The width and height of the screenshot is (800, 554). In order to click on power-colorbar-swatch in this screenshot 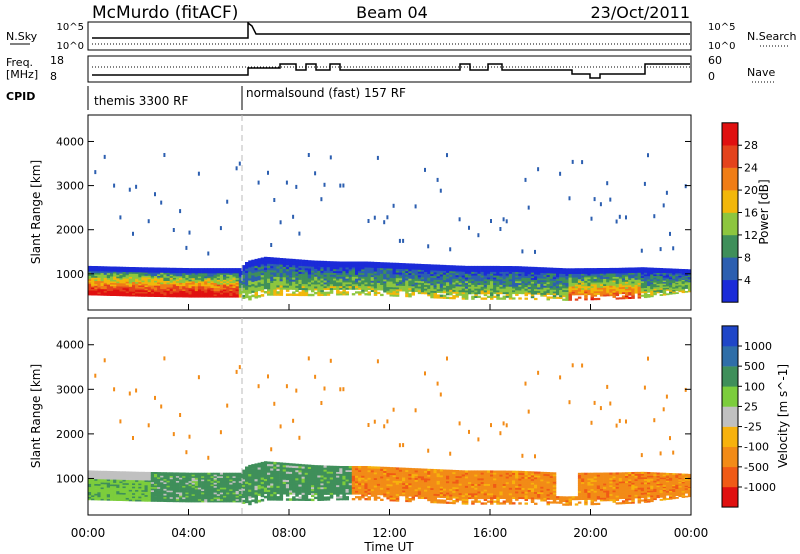, I will do `click(730, 269)`.